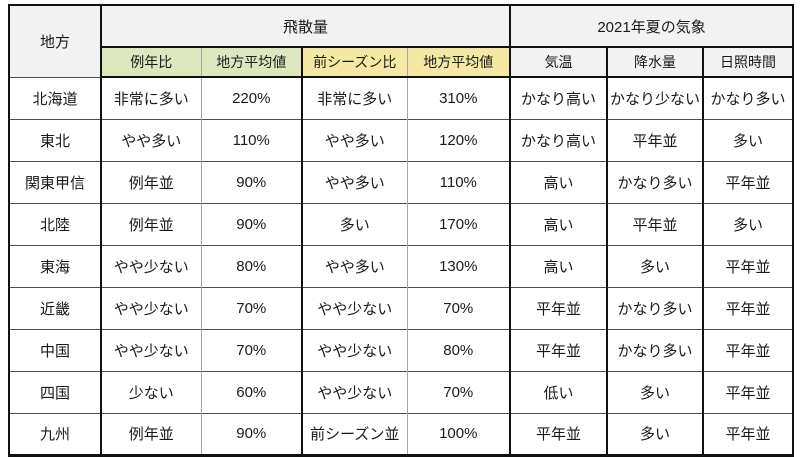 The width and height of the screenshot is (800, 457). What do you see at coordinates (55, 265) in the screenshot?
I see `region-cell: 東海` at bounding box center [55, 265].